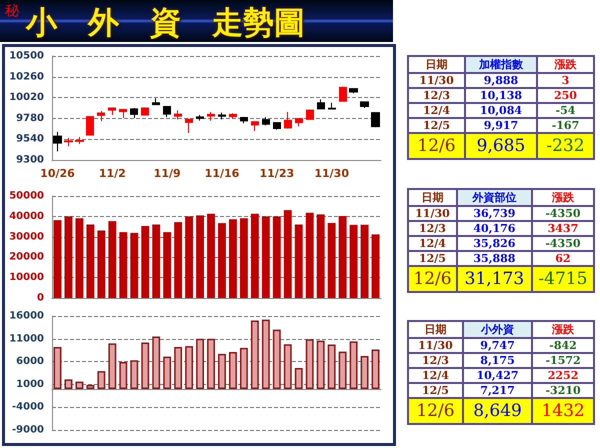 The width and height of the screenshot is (600, 448). Describe the element at coordinates (26, 216) in the screenshot. I see `y-tick-label: 40000` at that location.